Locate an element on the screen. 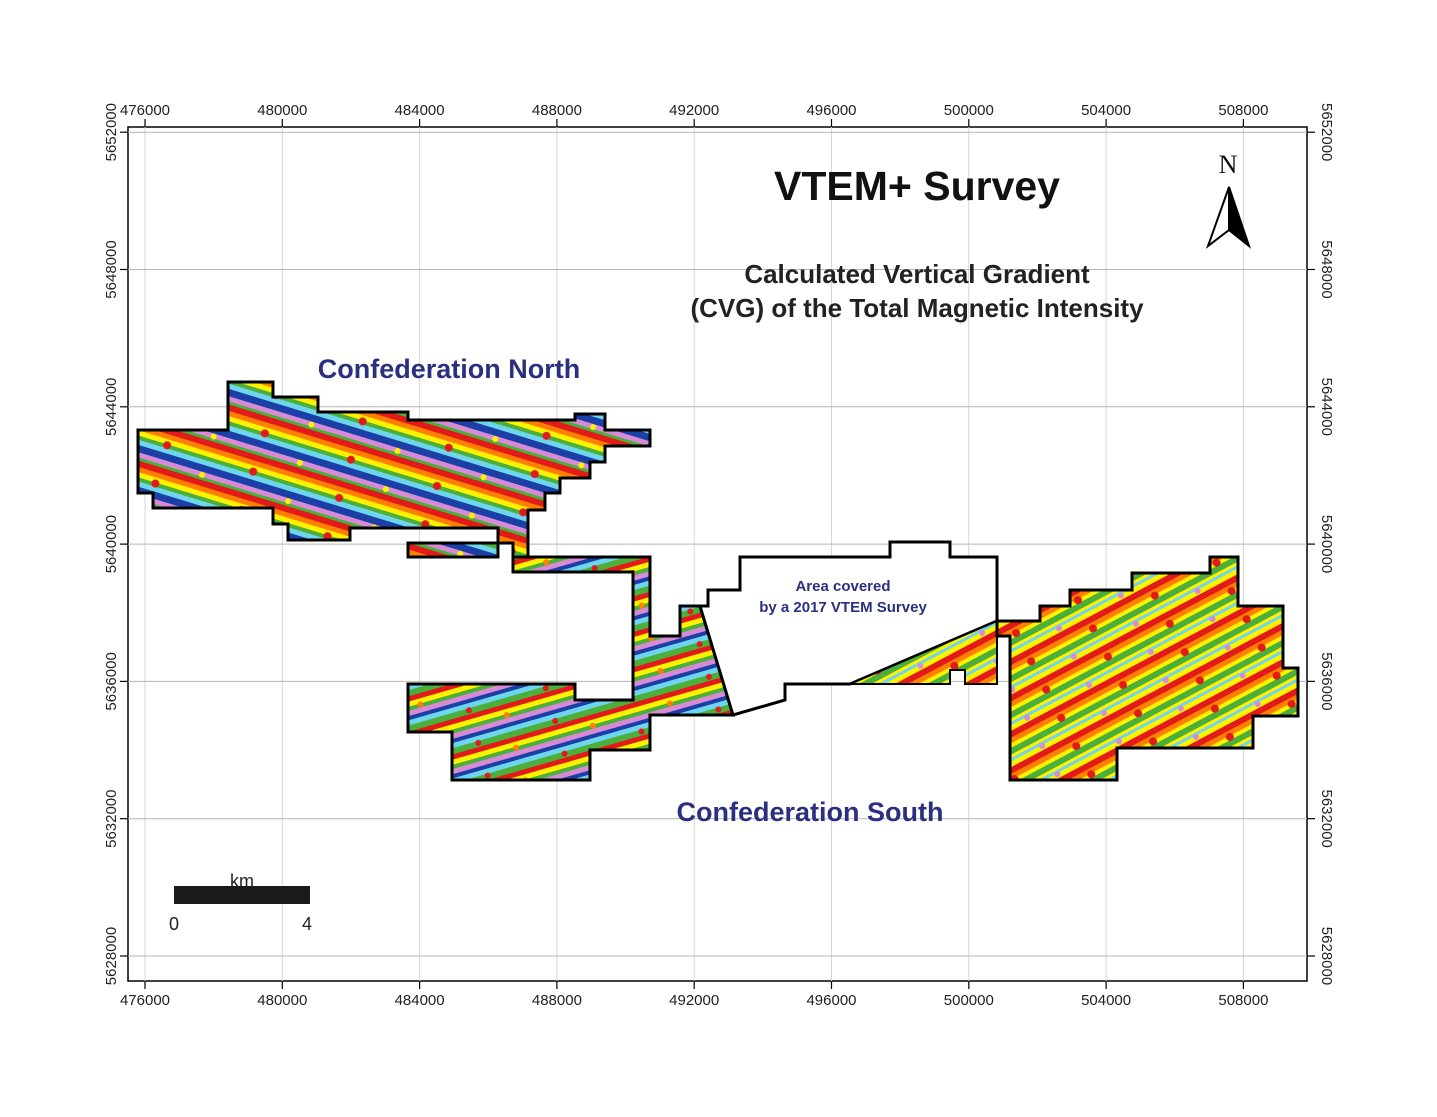 This screenshot has width=1437, height=1117. northing-label-right: 5636000 is located at coordinates (1326, 681).